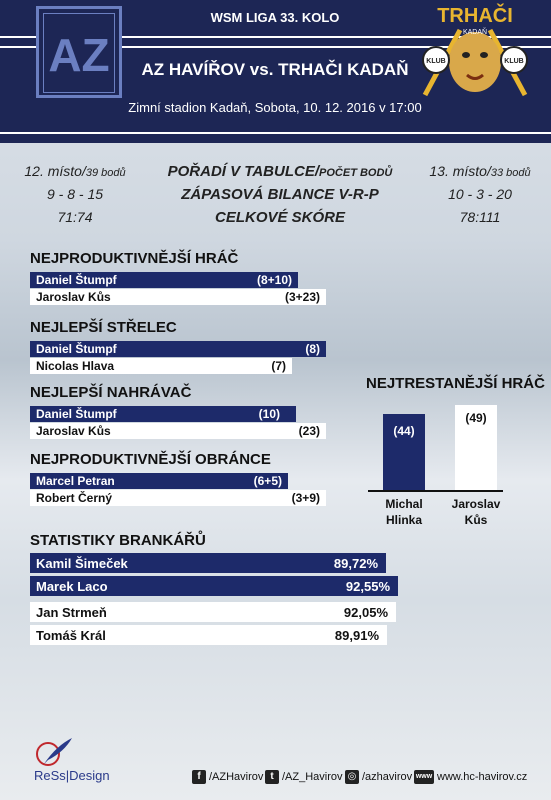 The image size is (551, 800). I want to click on productive-title: NEJPRODUKTIVNĚJŠÍ HRÁČ, so click(134, 258).